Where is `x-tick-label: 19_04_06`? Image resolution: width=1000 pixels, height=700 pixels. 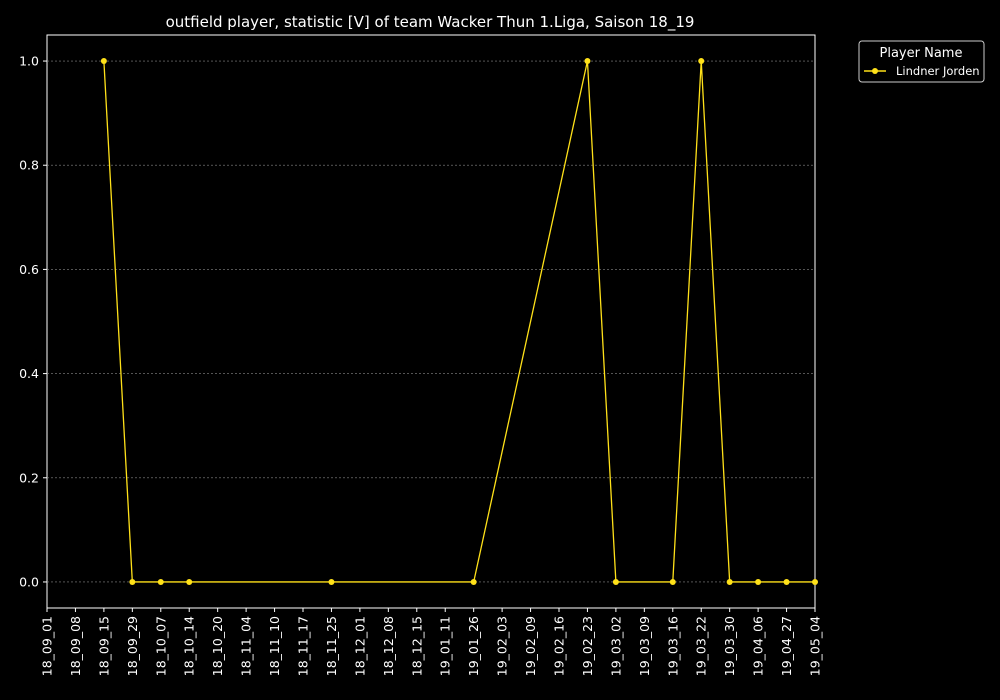
x-tick-label: 19_04_06 is located at coordinates (758, 646).